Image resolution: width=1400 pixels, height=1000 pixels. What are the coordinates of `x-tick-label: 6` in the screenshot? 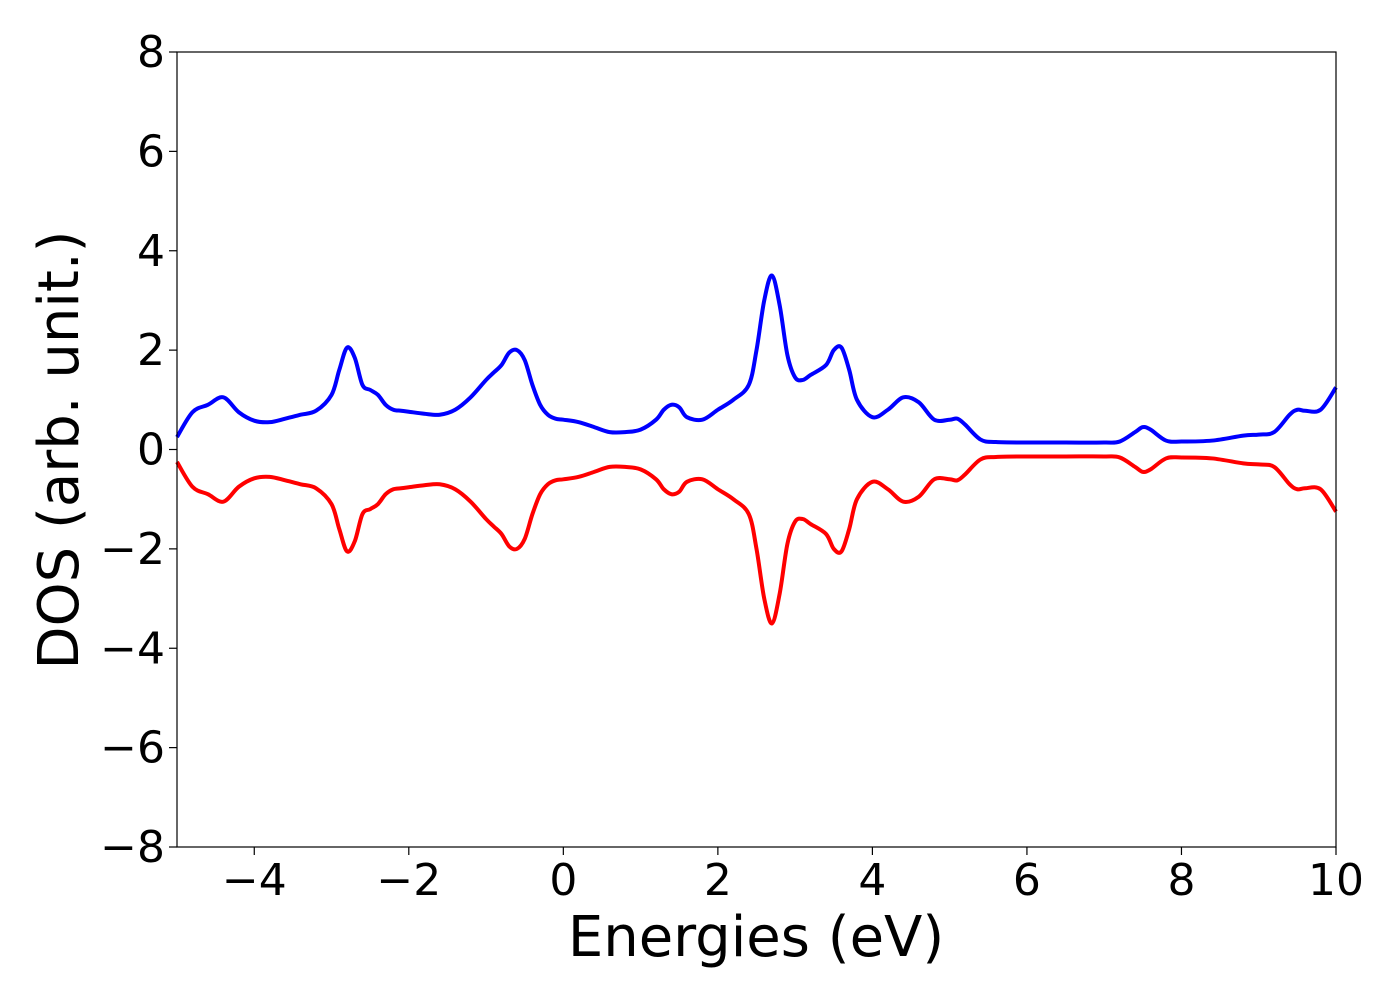 It's located at (1027, 880).